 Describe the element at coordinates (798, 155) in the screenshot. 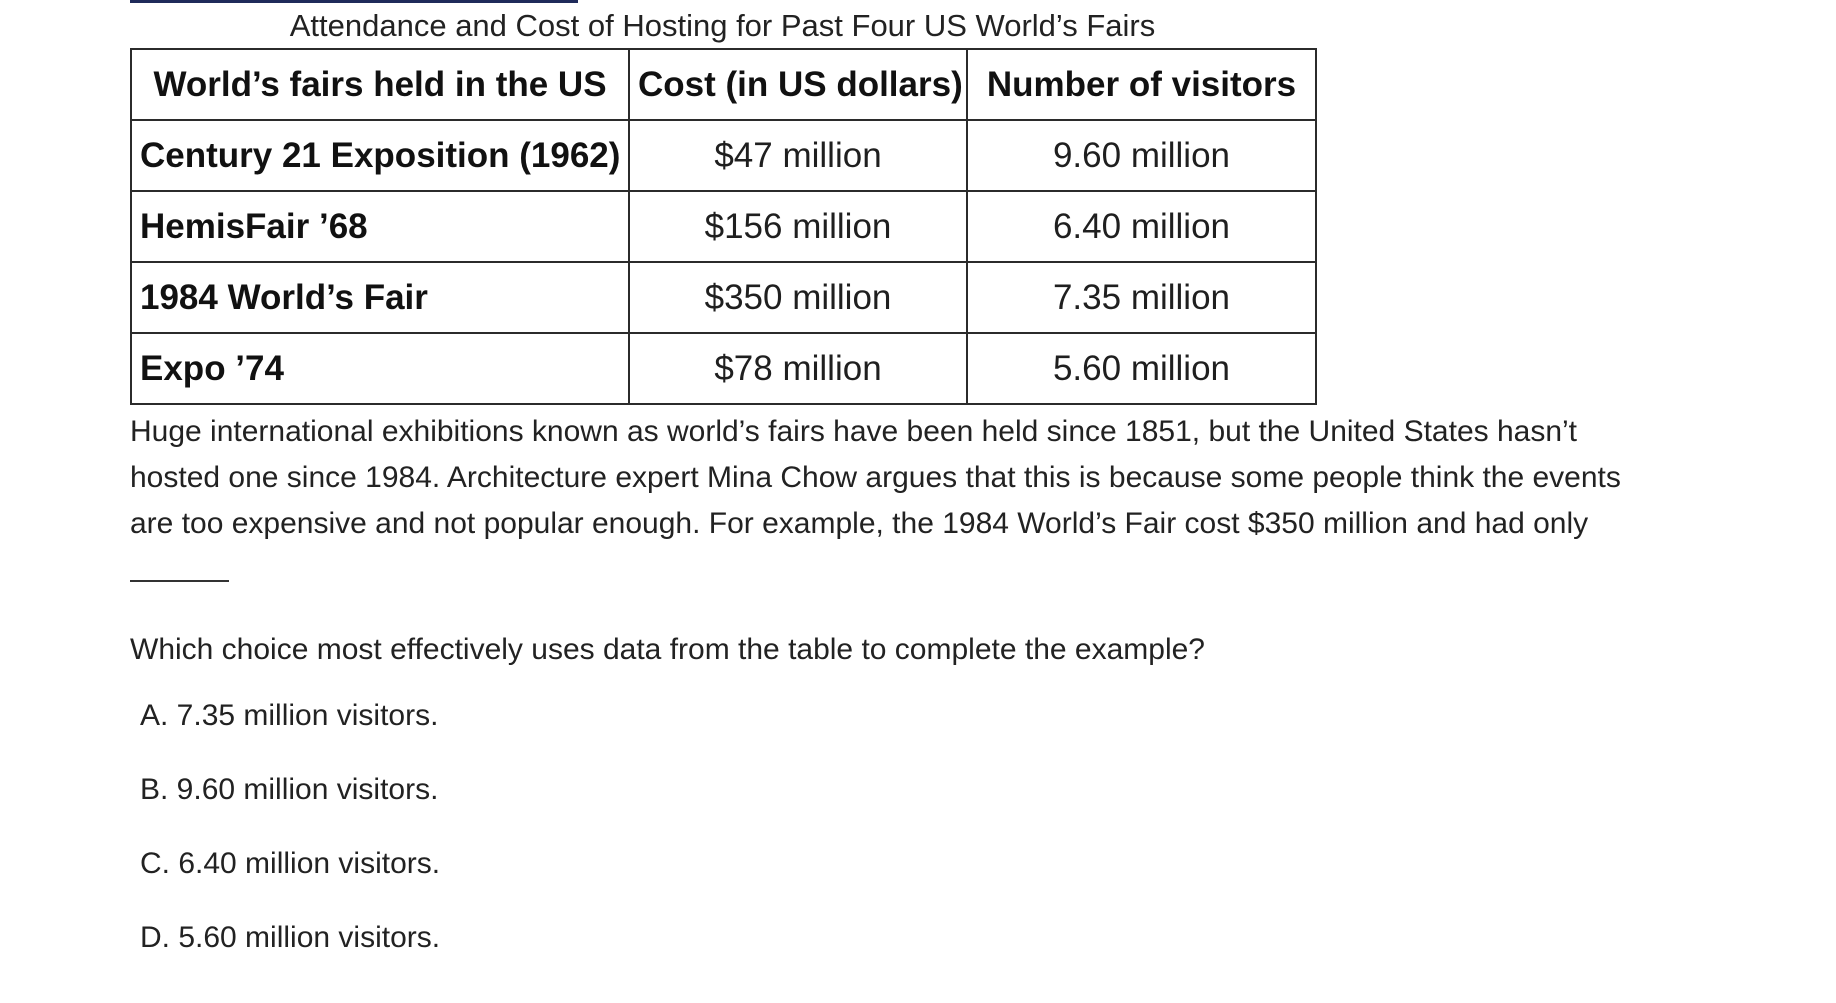

I see `cell-cost: $47 million` at that location.